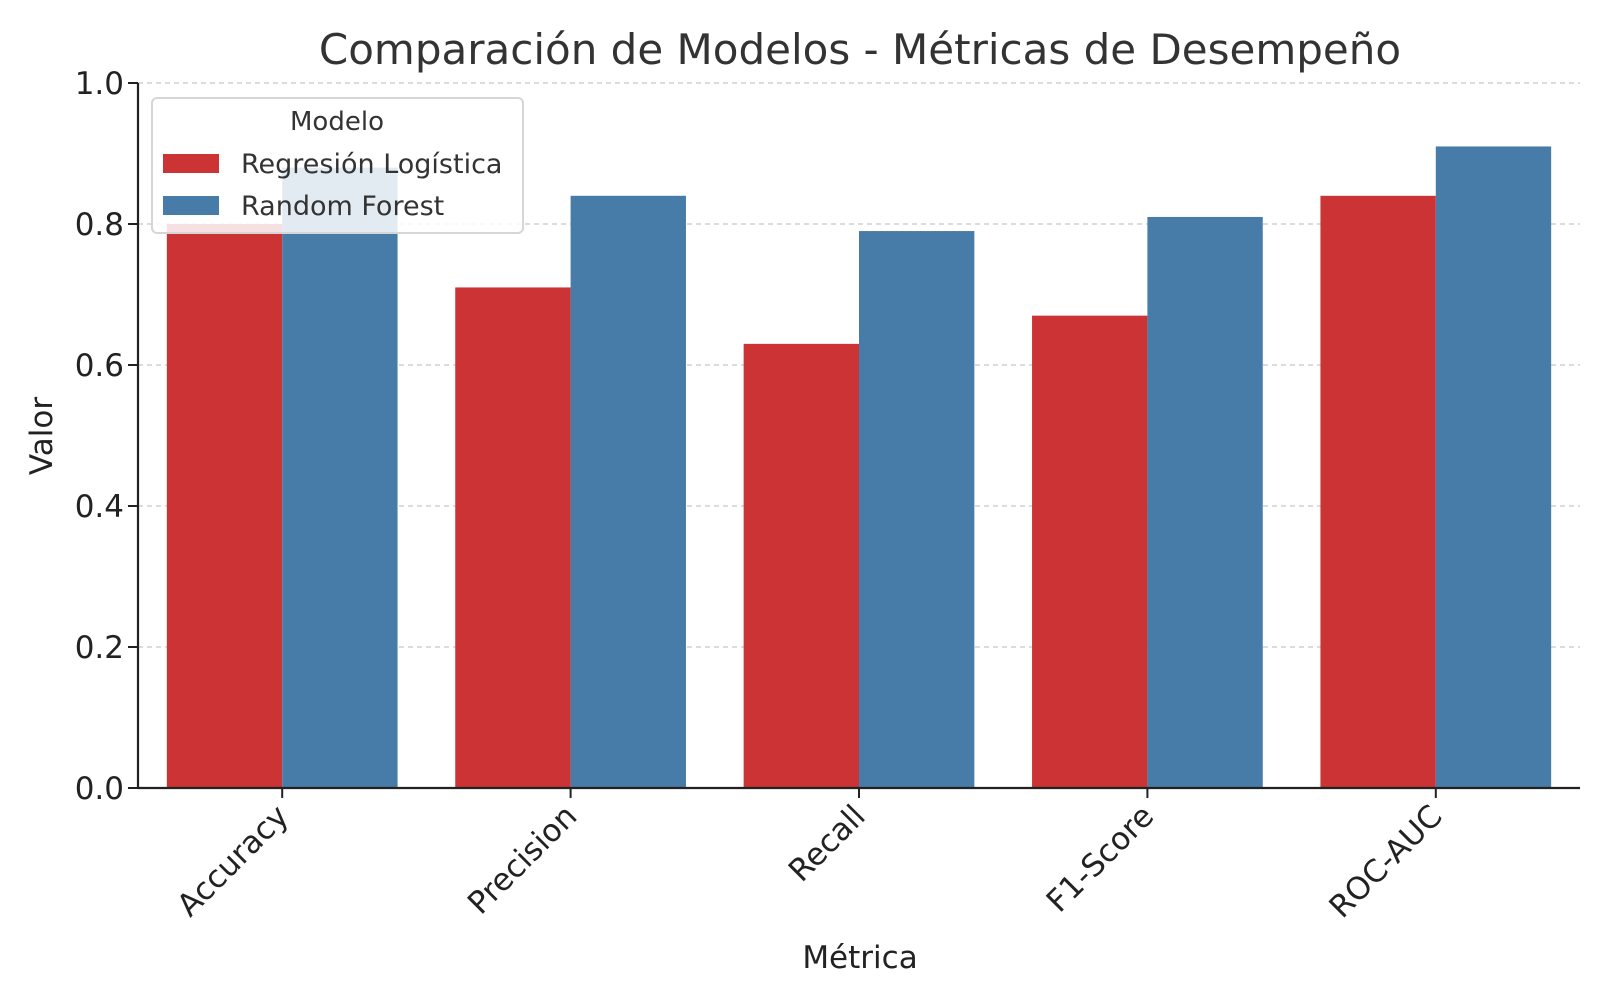 The image size is (1600, 1000). Describe the element at coordinates (224, 506) in the screenshot. I see `bar-logistic-accuracy` at that location.